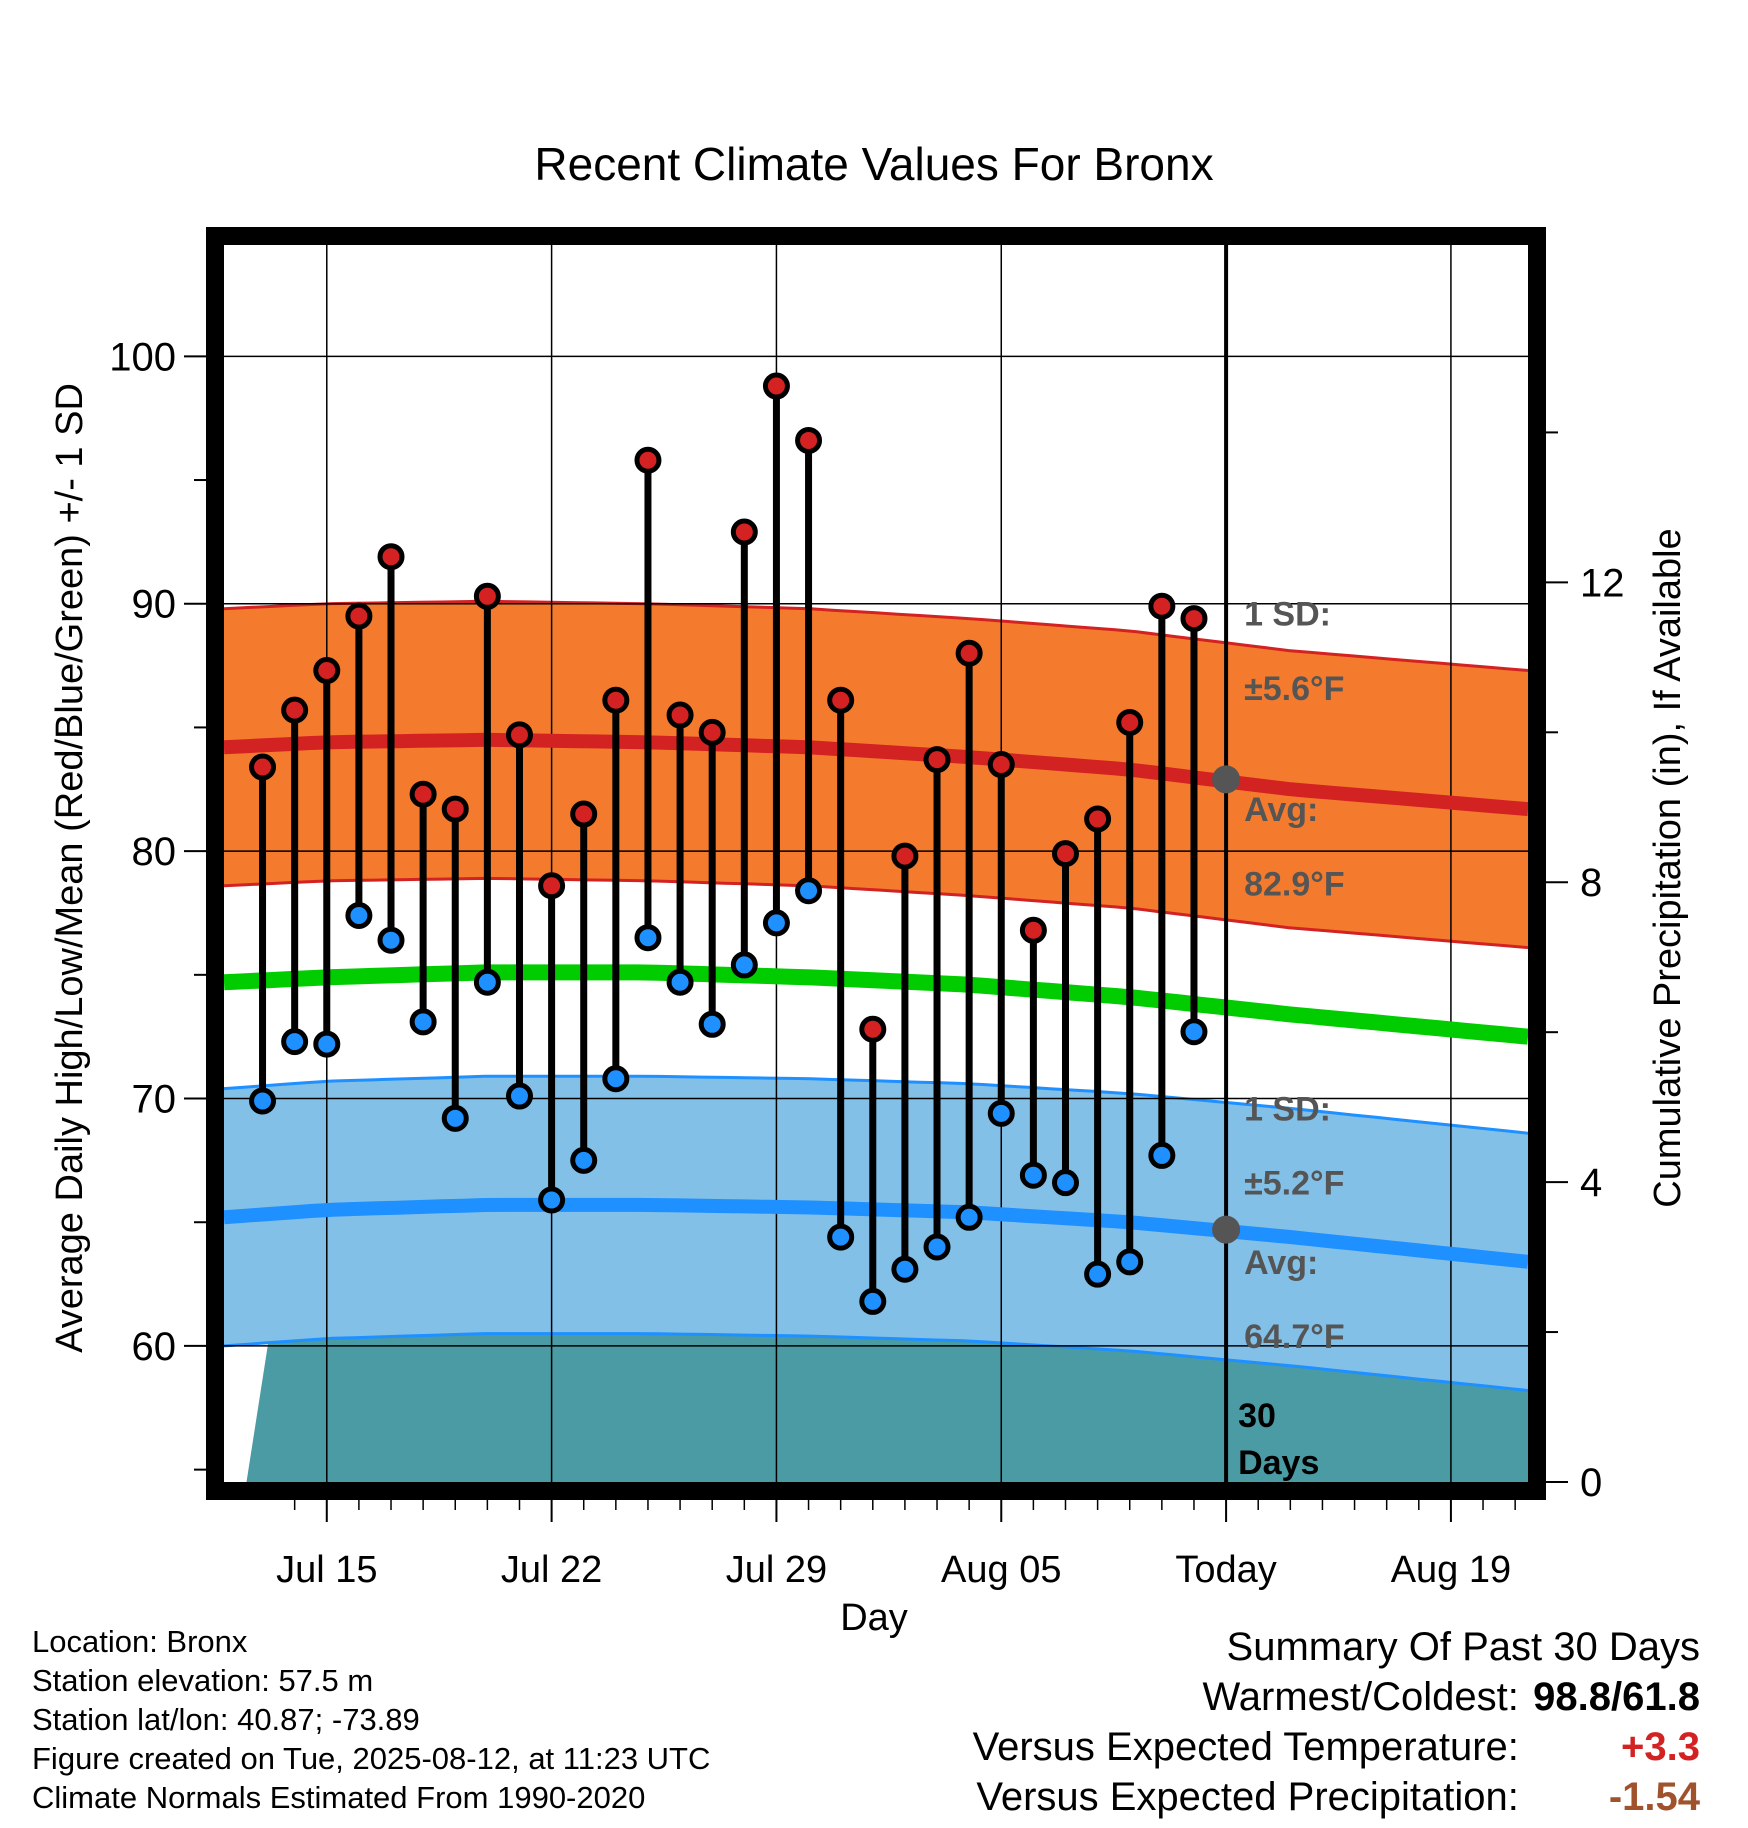 The image size is (1748, 1828). Describe the element at coordinates (154, 1347) in the screenshot. I see `y-left-tick-label: 60` at that location.